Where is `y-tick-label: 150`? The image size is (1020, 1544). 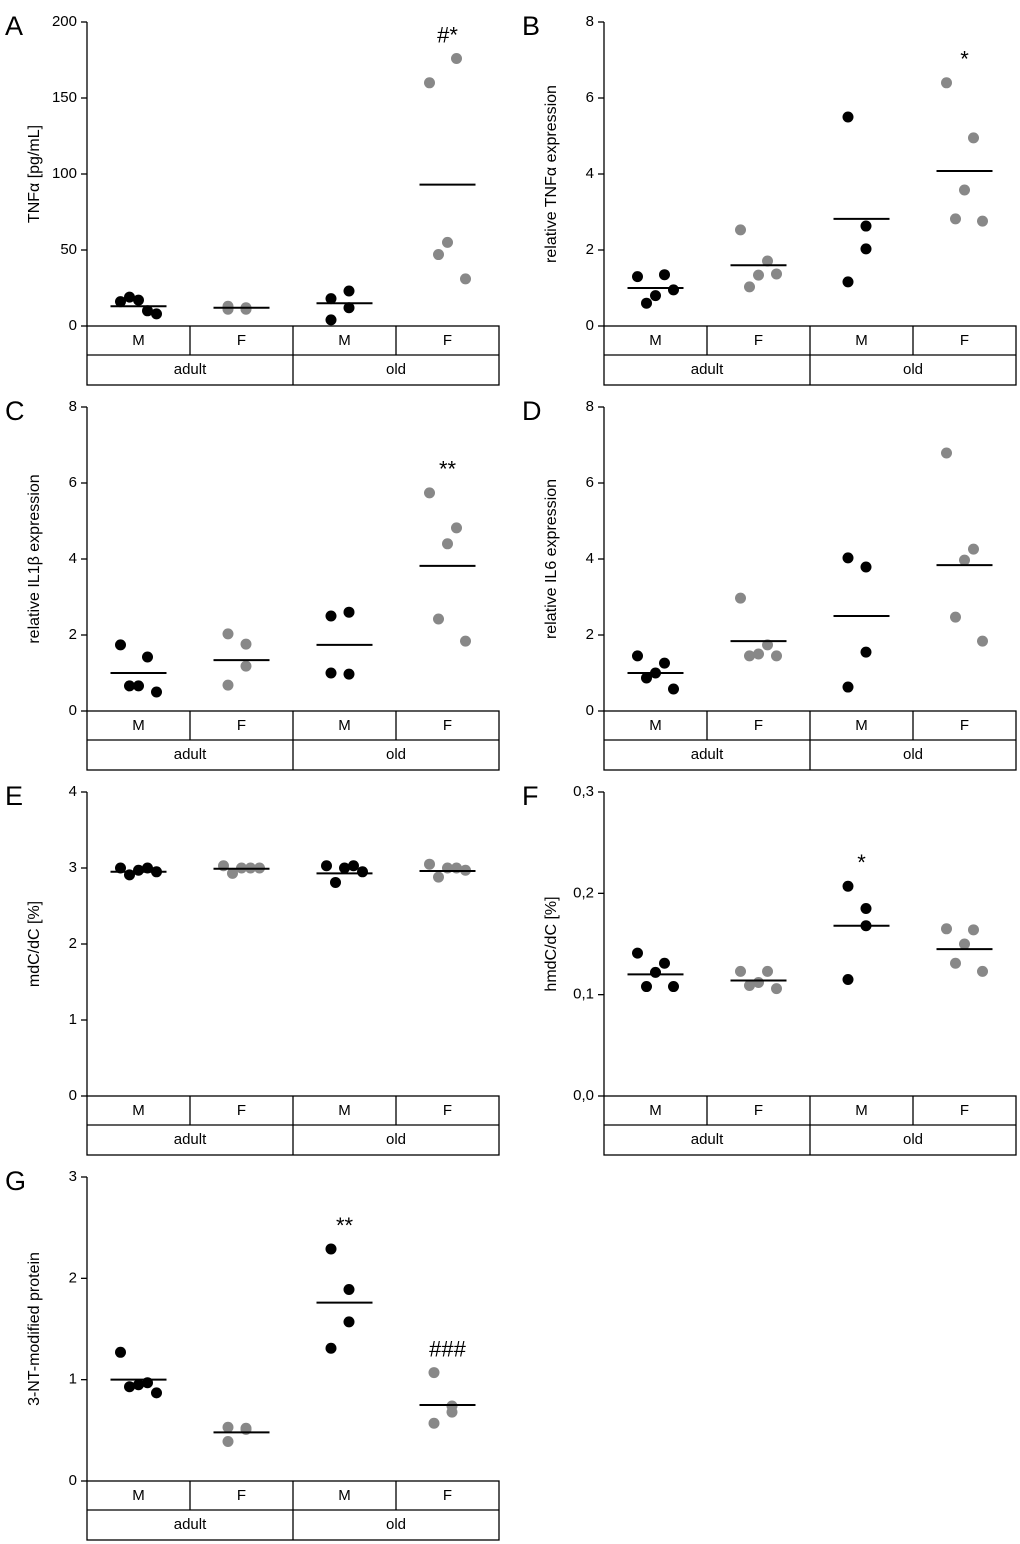
y-tick-label: 150 is located at coordinates (64, 97).